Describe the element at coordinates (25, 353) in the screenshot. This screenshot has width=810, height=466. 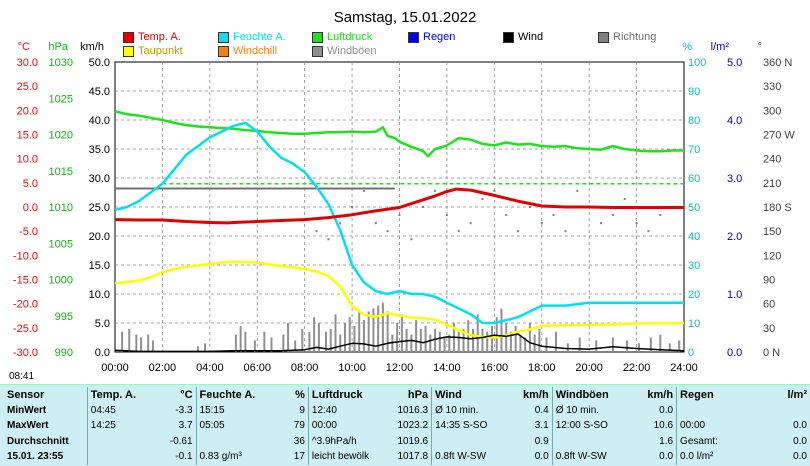
I see `temp-tick-label: -30.0` at that location.